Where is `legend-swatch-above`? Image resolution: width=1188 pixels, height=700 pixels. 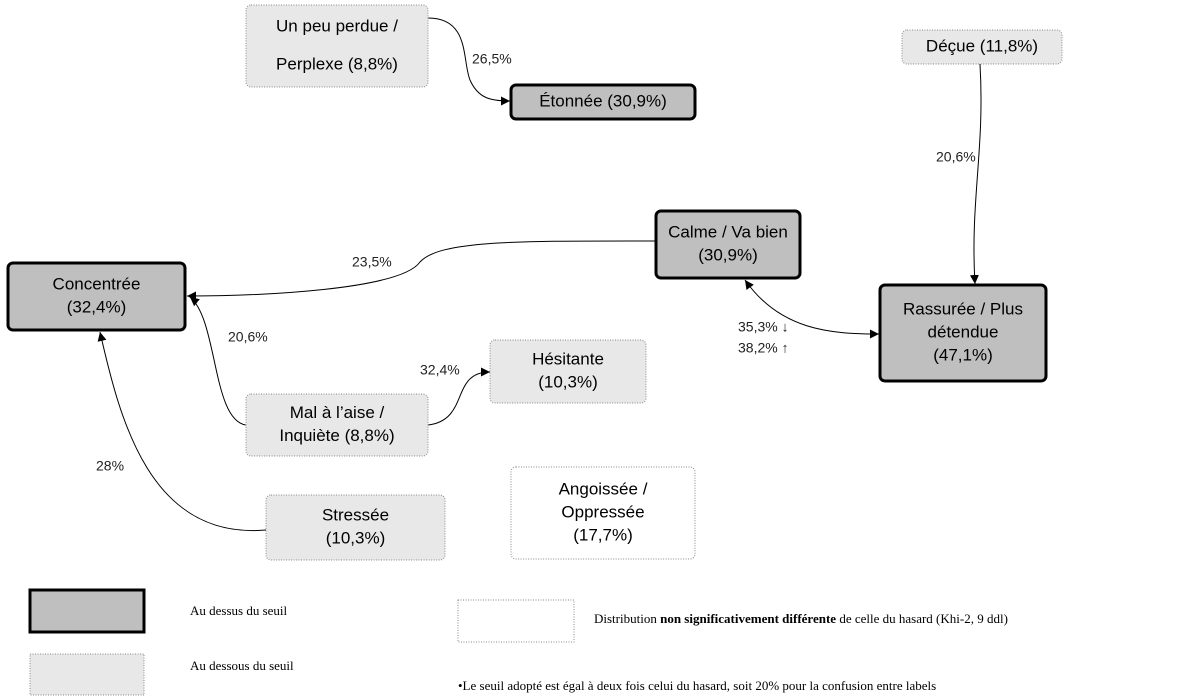 legend-swatch-above is located at coordinates (87, 611).